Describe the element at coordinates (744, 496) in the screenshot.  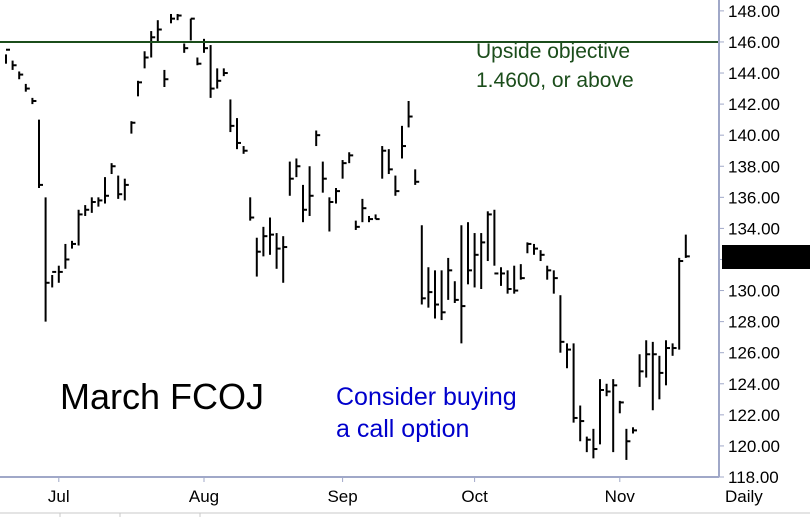
I see `period-label: Daily` at that location.